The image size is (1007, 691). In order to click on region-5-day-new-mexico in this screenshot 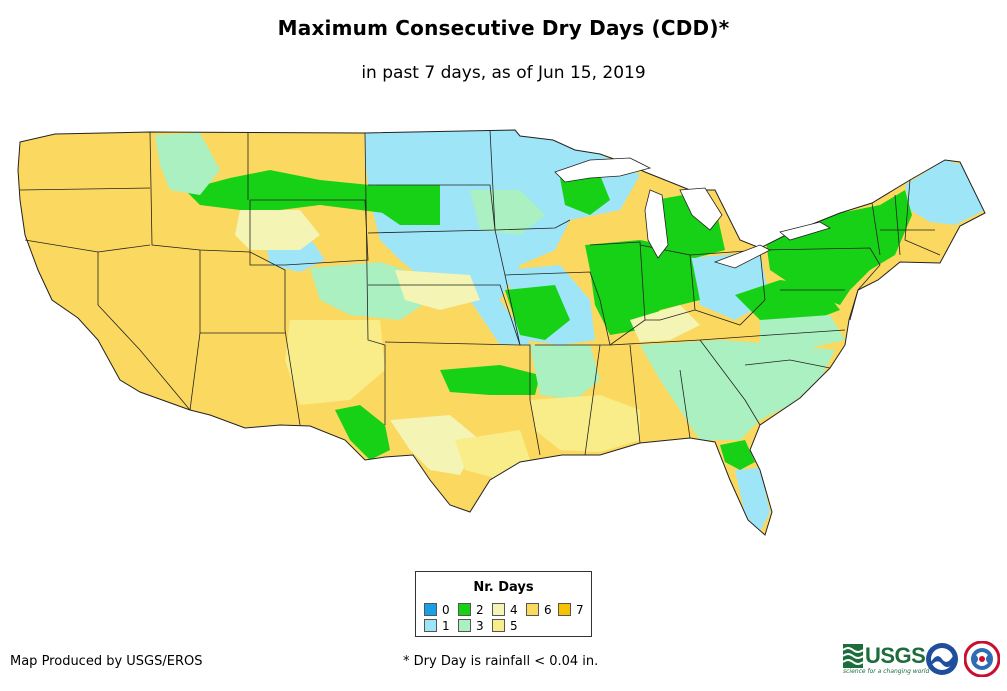, I will do `click(335, 362)`.